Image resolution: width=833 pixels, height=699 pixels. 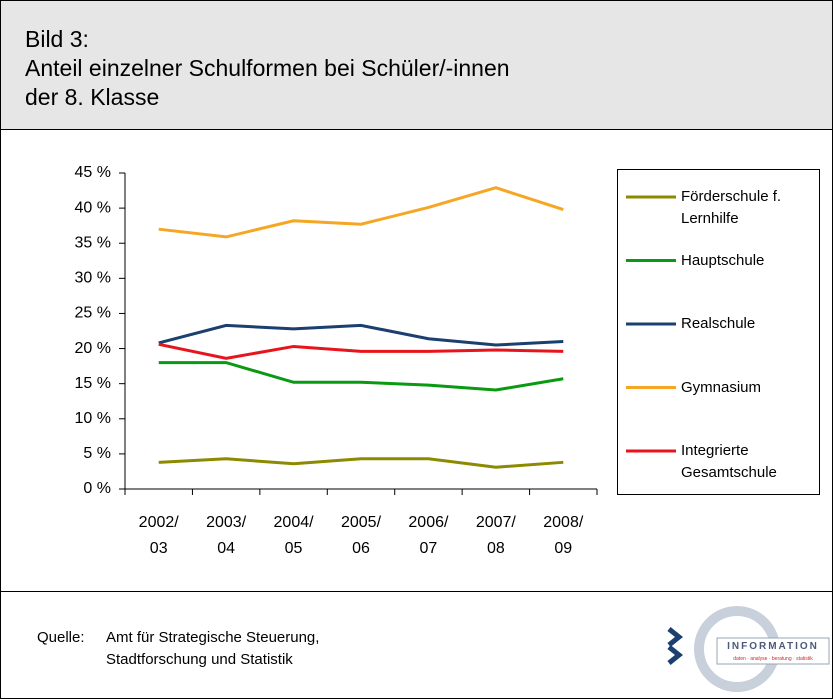 I want to click on legend-label: Förderschule f. Lernhilfe, so click(x=731, y=207).